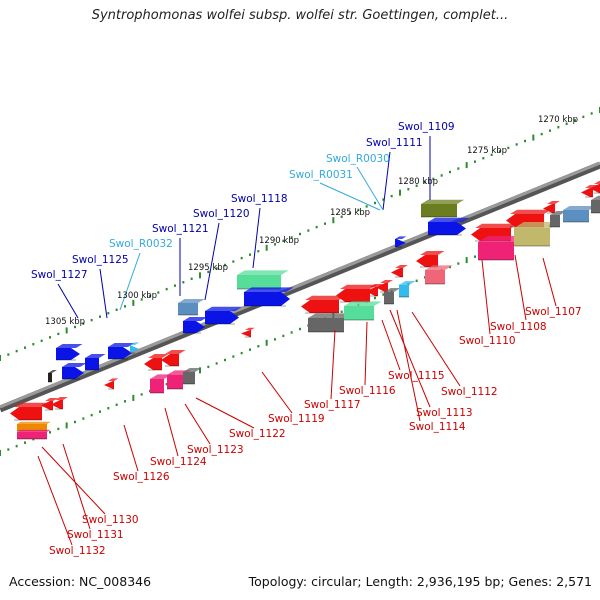 This screenshot has height=600, width=600. I want to click on gene-label-lower: Swol_1115, so click(416, 376).